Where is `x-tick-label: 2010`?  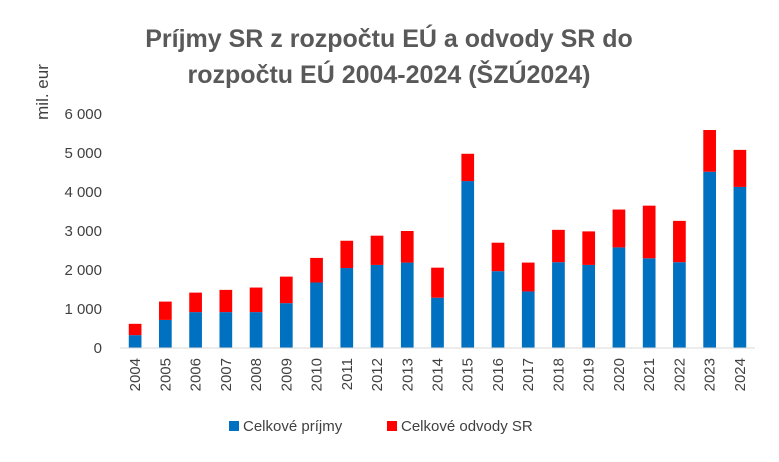
x-tick-label: 2010 is located at coordinates (317, 374).